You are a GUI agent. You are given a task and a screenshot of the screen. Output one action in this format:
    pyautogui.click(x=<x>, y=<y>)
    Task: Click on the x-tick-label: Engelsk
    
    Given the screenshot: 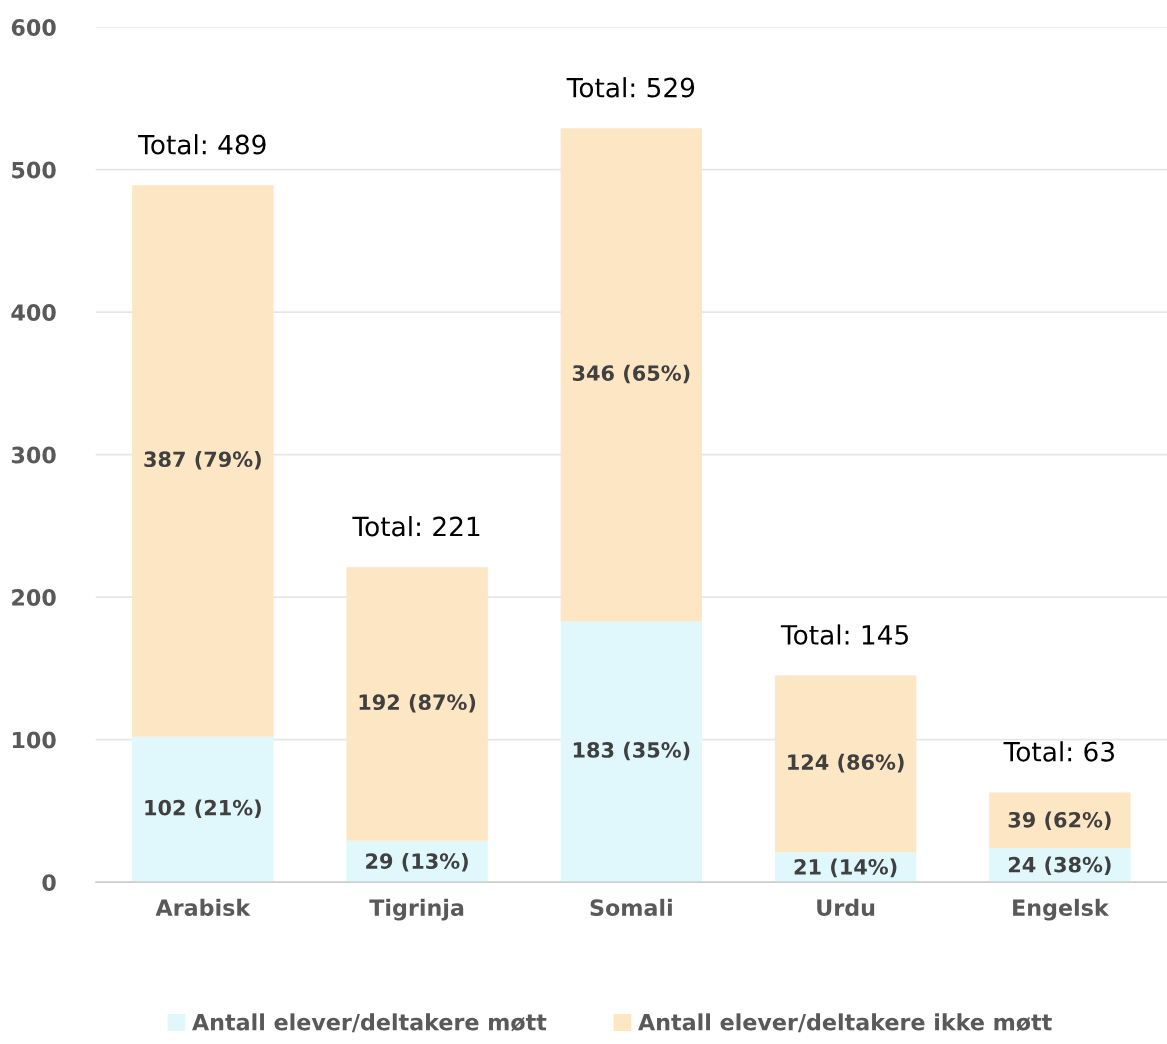 What is the action you would take?
    pyautogui.click(x=1061, y=909)
    